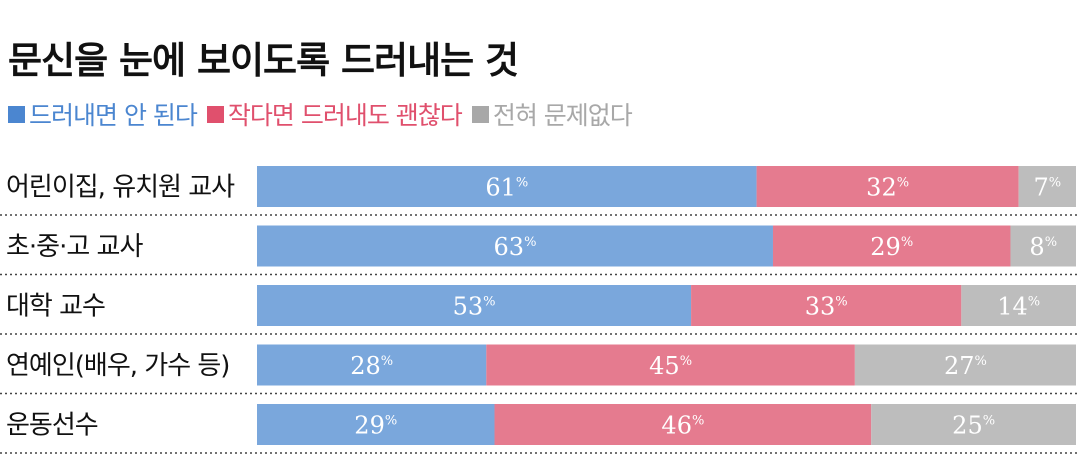  I want to click on data-label-series-0: 29%, so click(375, 426).